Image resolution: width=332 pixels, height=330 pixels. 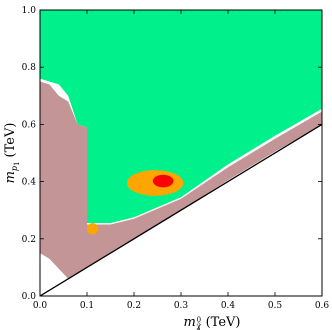 I want to click on y-tick-label: 0.0, so click(x=29, y=297).